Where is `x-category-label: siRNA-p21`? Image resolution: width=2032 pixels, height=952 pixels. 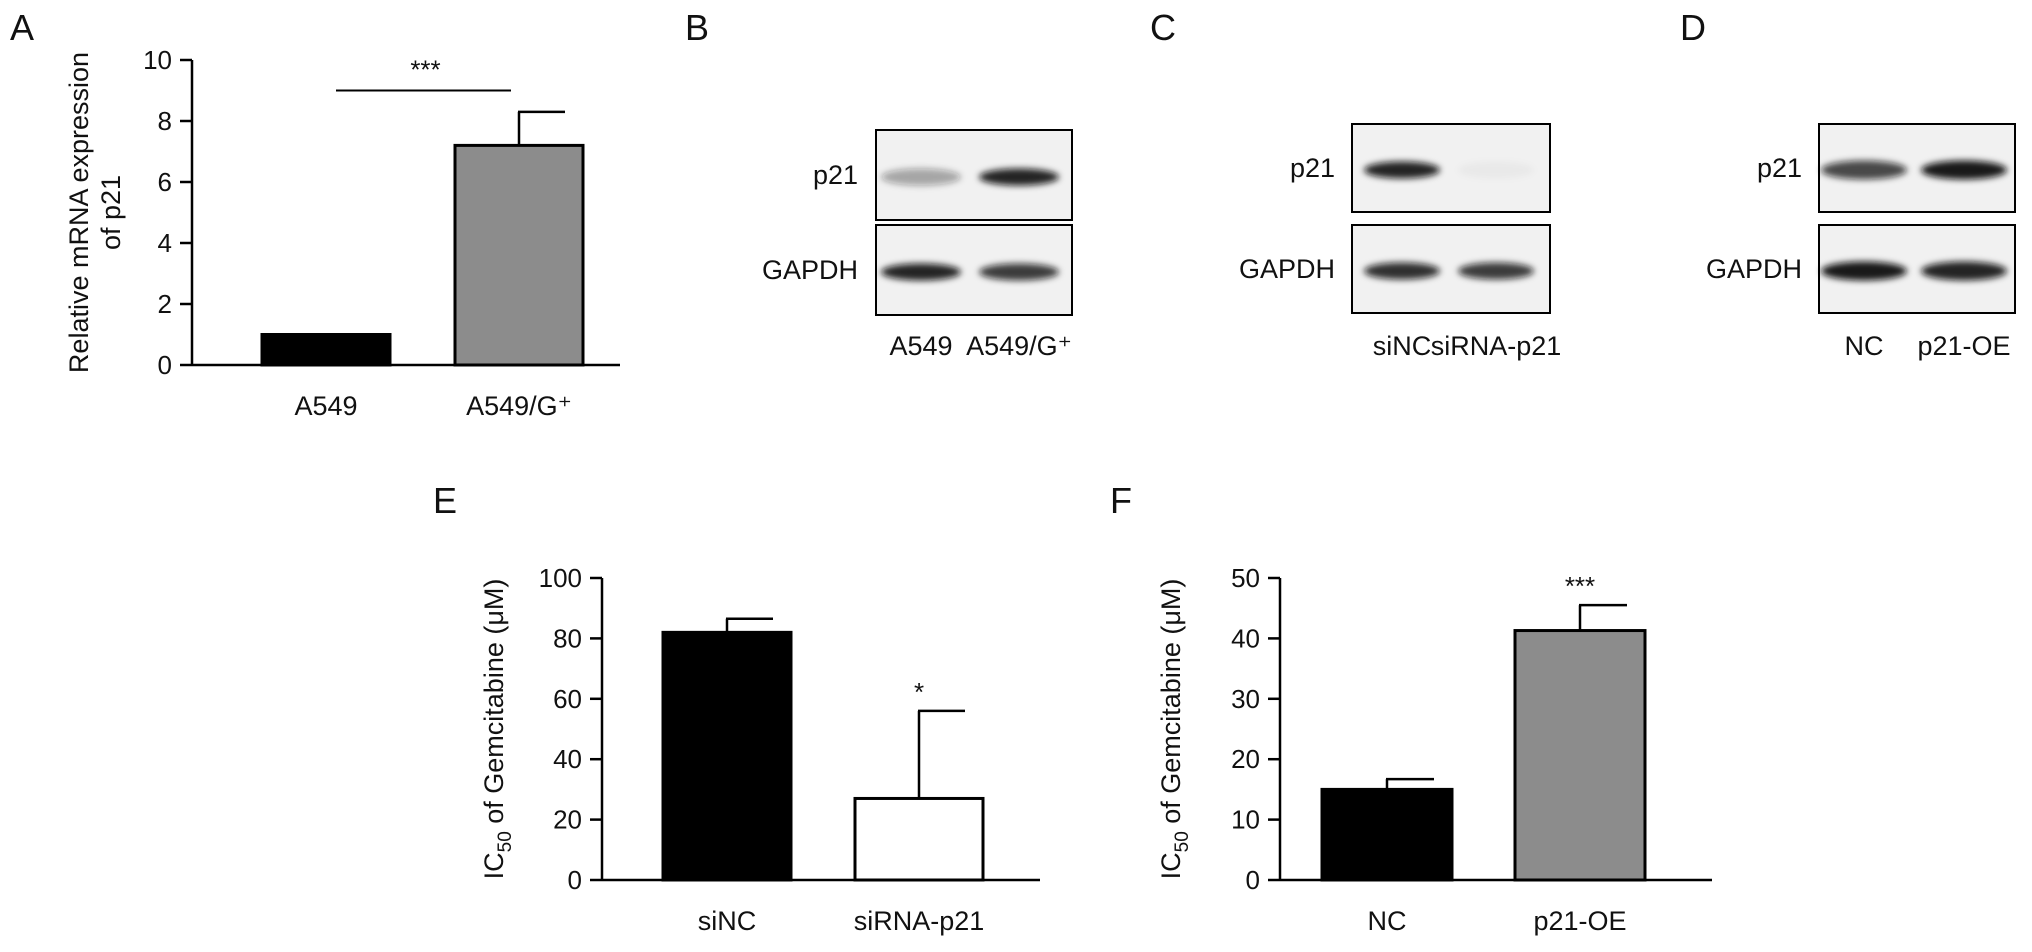
x-category-label: siRNA-p21 is located at coordinates (919, 921).